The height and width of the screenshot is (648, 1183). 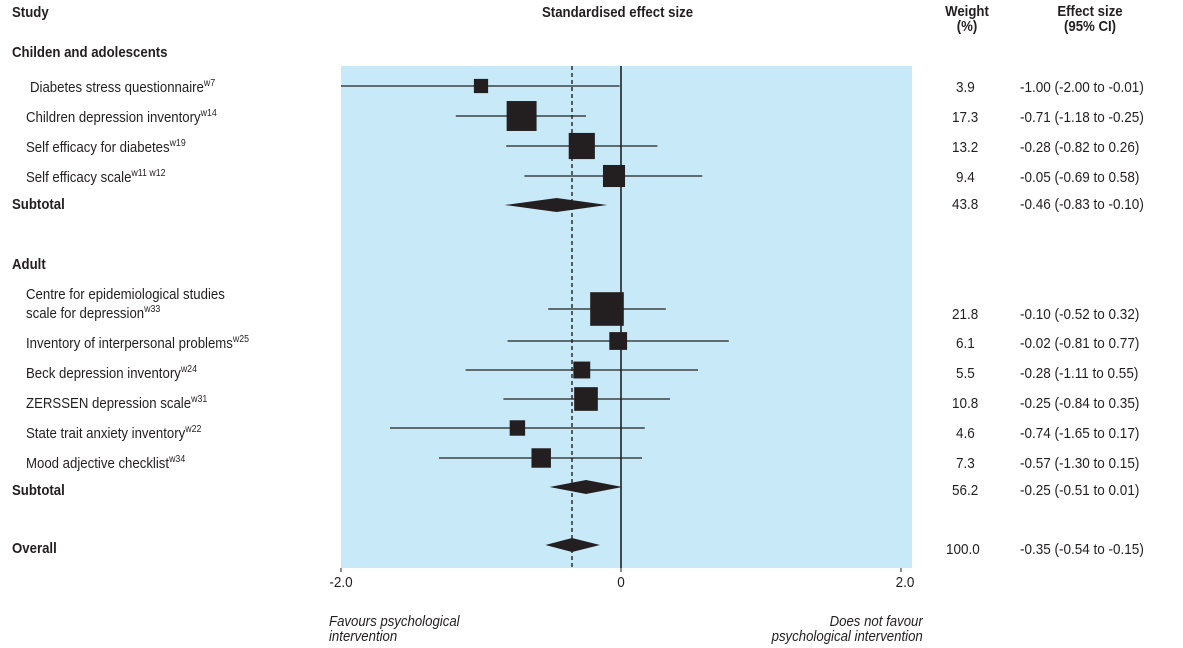 I want to click on weight-value: 6.1, so click(x=965, y=343).